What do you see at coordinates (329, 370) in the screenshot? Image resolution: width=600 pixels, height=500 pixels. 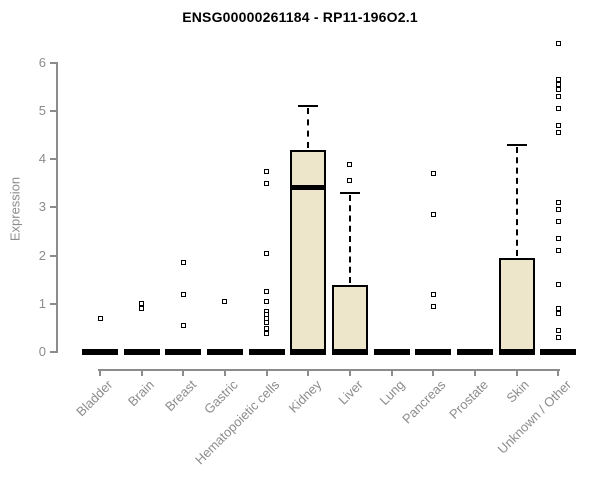 I see `x-axis-line` at bounding box center [329, 370].